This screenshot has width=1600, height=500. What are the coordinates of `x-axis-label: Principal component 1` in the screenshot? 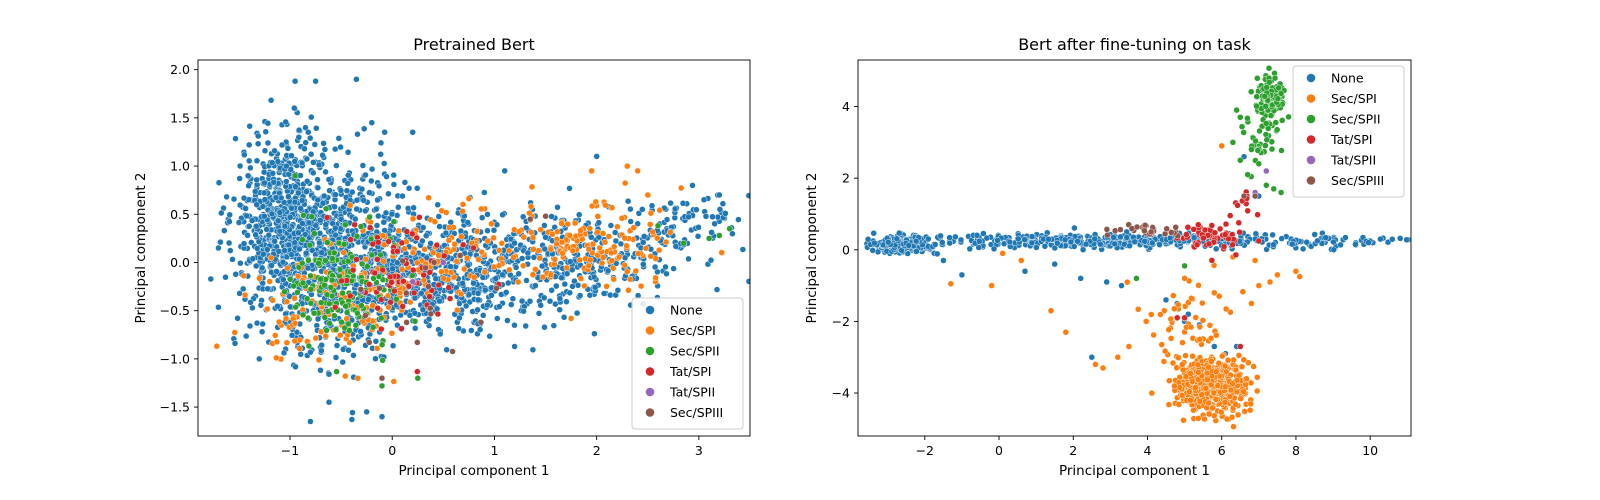 It's located at (1134, 471).